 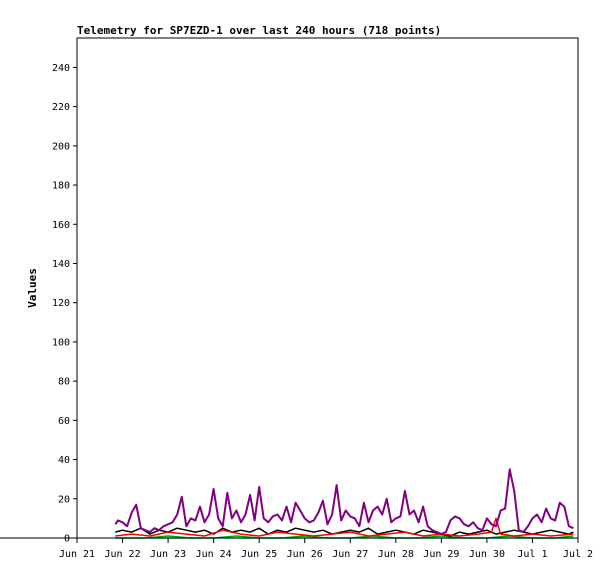 I want to click on x-tick-label: Jun 21, so click(x=77, y=554).